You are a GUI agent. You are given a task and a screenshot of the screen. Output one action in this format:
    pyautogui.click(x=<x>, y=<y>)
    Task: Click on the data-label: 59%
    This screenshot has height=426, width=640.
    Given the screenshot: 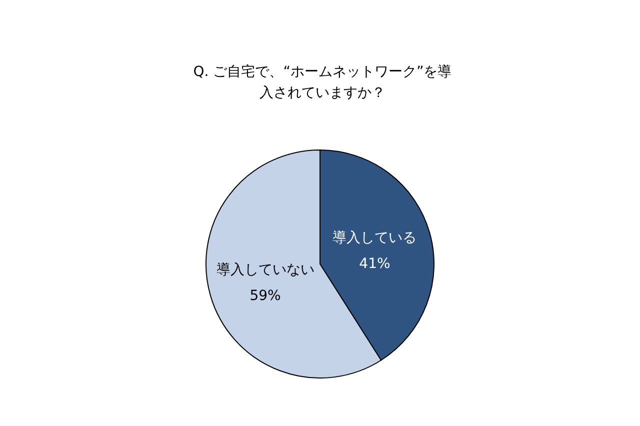 What is the action you would take?
    pyautogui.click(x=265, y=296)
    